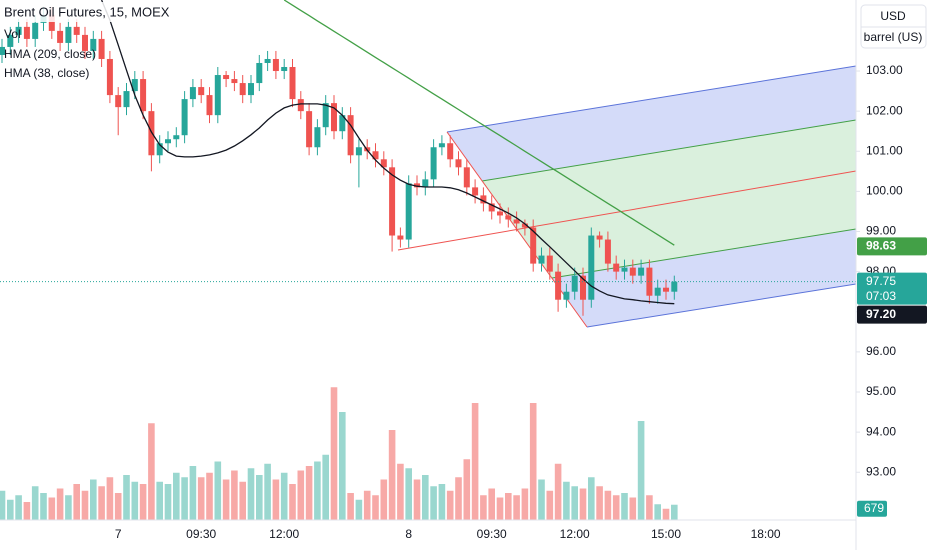 The image size is (932, 550). I want to click on legend-hma: HMA (209, close), so click(50, 54).